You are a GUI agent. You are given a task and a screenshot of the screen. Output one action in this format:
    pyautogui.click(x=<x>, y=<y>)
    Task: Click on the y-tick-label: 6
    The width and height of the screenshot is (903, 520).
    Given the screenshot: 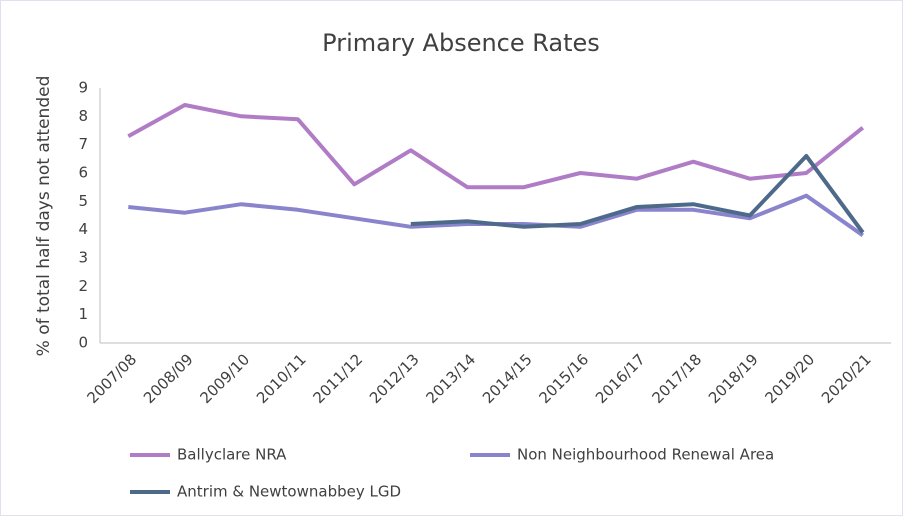 What is the action you would take?
    pyautogui.click(x=83, y=173)
    